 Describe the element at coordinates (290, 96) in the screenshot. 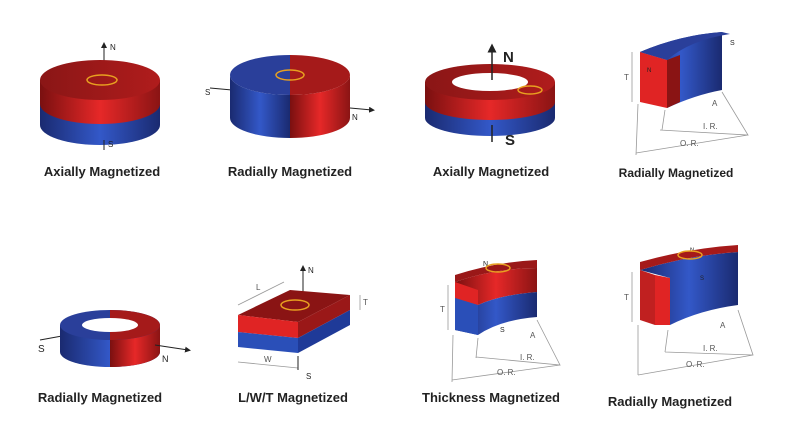

I see `radial-disc-magnet: S N` at that location.